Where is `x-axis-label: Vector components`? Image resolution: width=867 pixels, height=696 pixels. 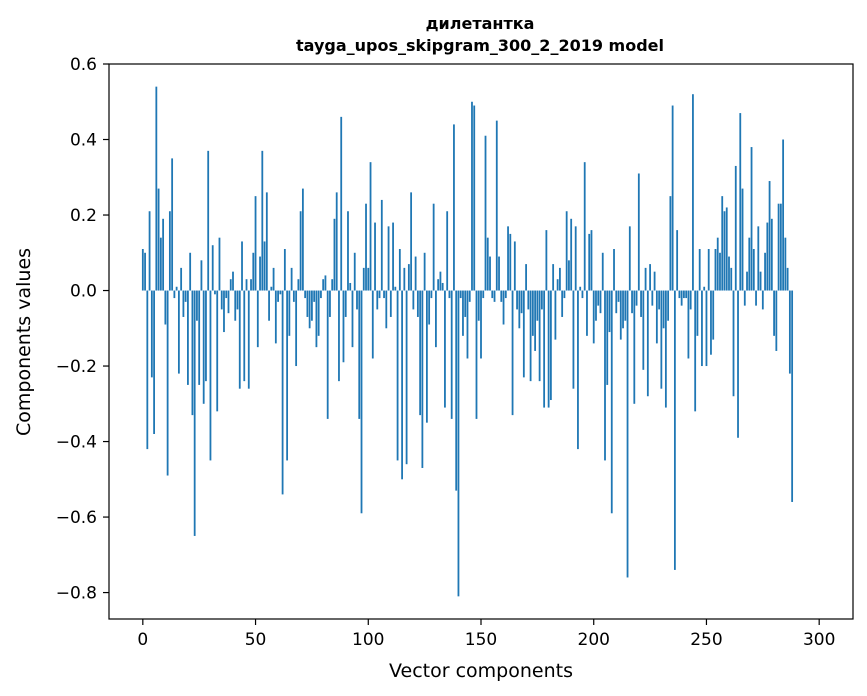
x-axis-label: Vector components is located at coordinates (481, 671).